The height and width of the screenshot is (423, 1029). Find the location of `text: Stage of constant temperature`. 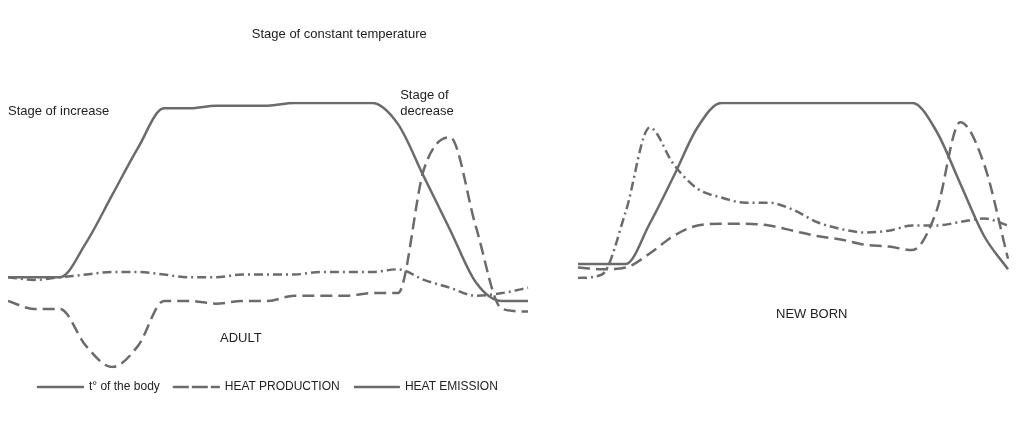

text: Stage of constant temperature is located at coordinates (339, 34).